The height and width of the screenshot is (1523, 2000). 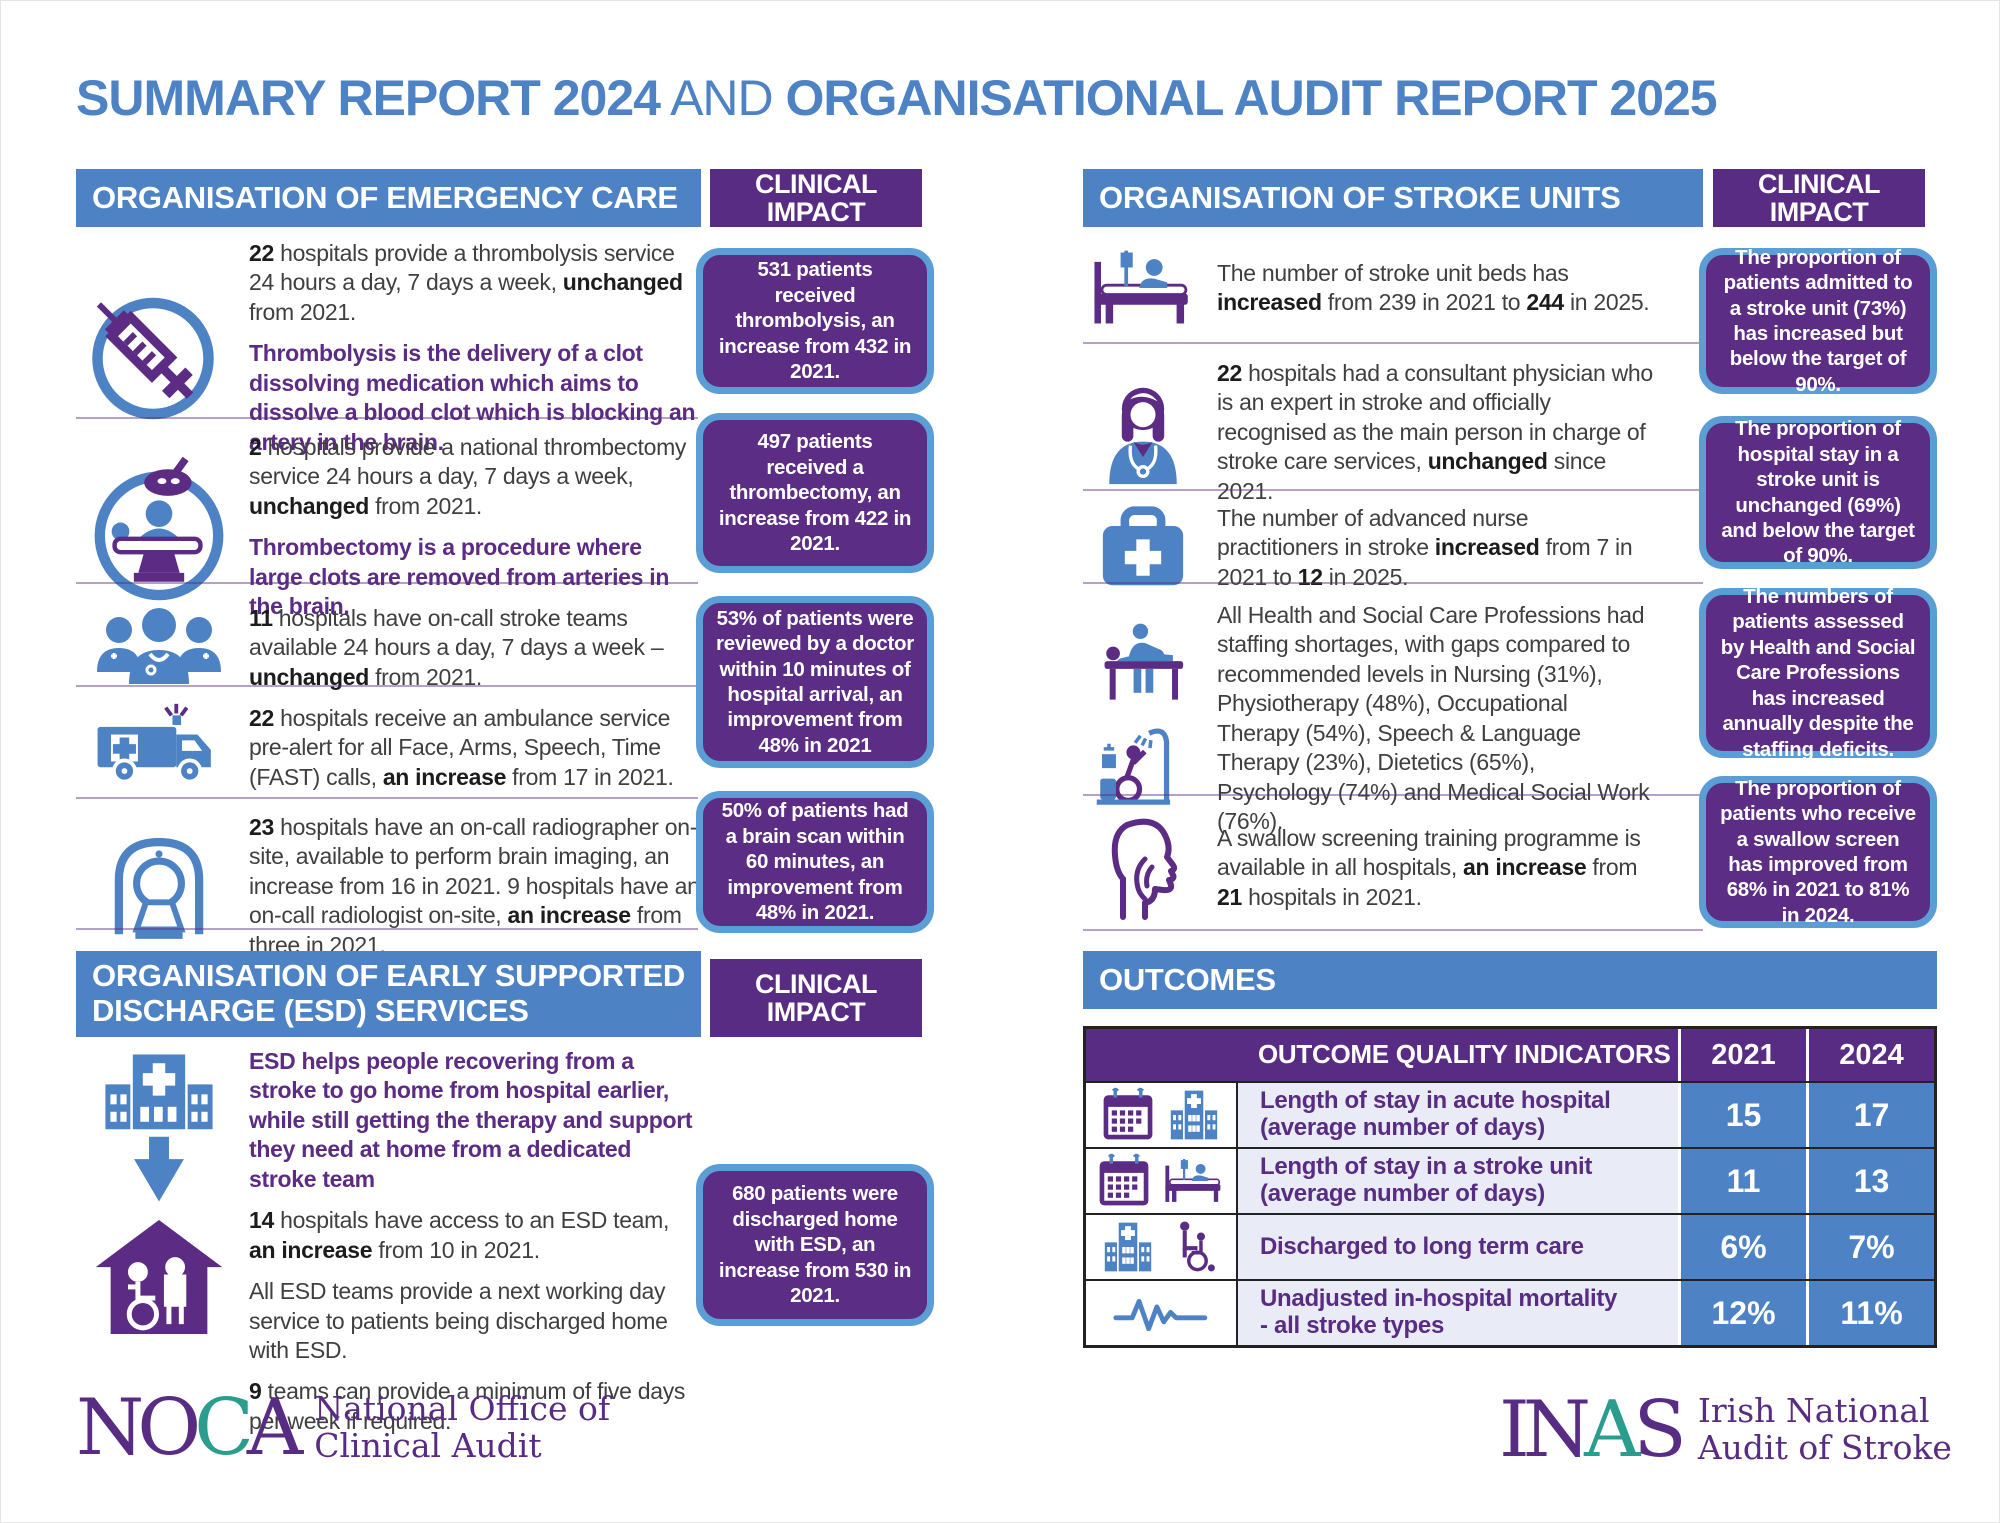 What do you see at coordinates (1742, 1247) in the screenshot?
I see `value-2021: 6%` at bounding box center [1742, 1247].